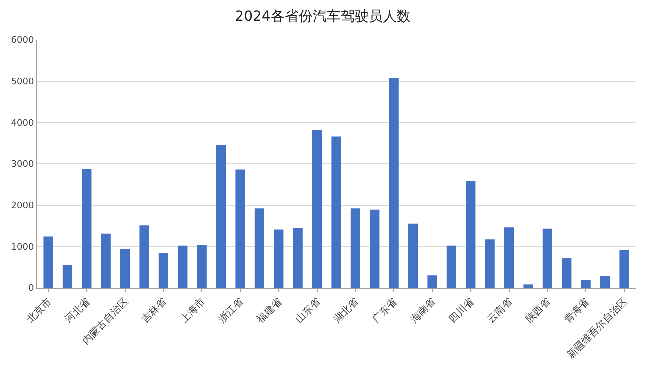 The image size is (646, 380). I want to click on x-tick-label: 北京市, so click(39, 311).